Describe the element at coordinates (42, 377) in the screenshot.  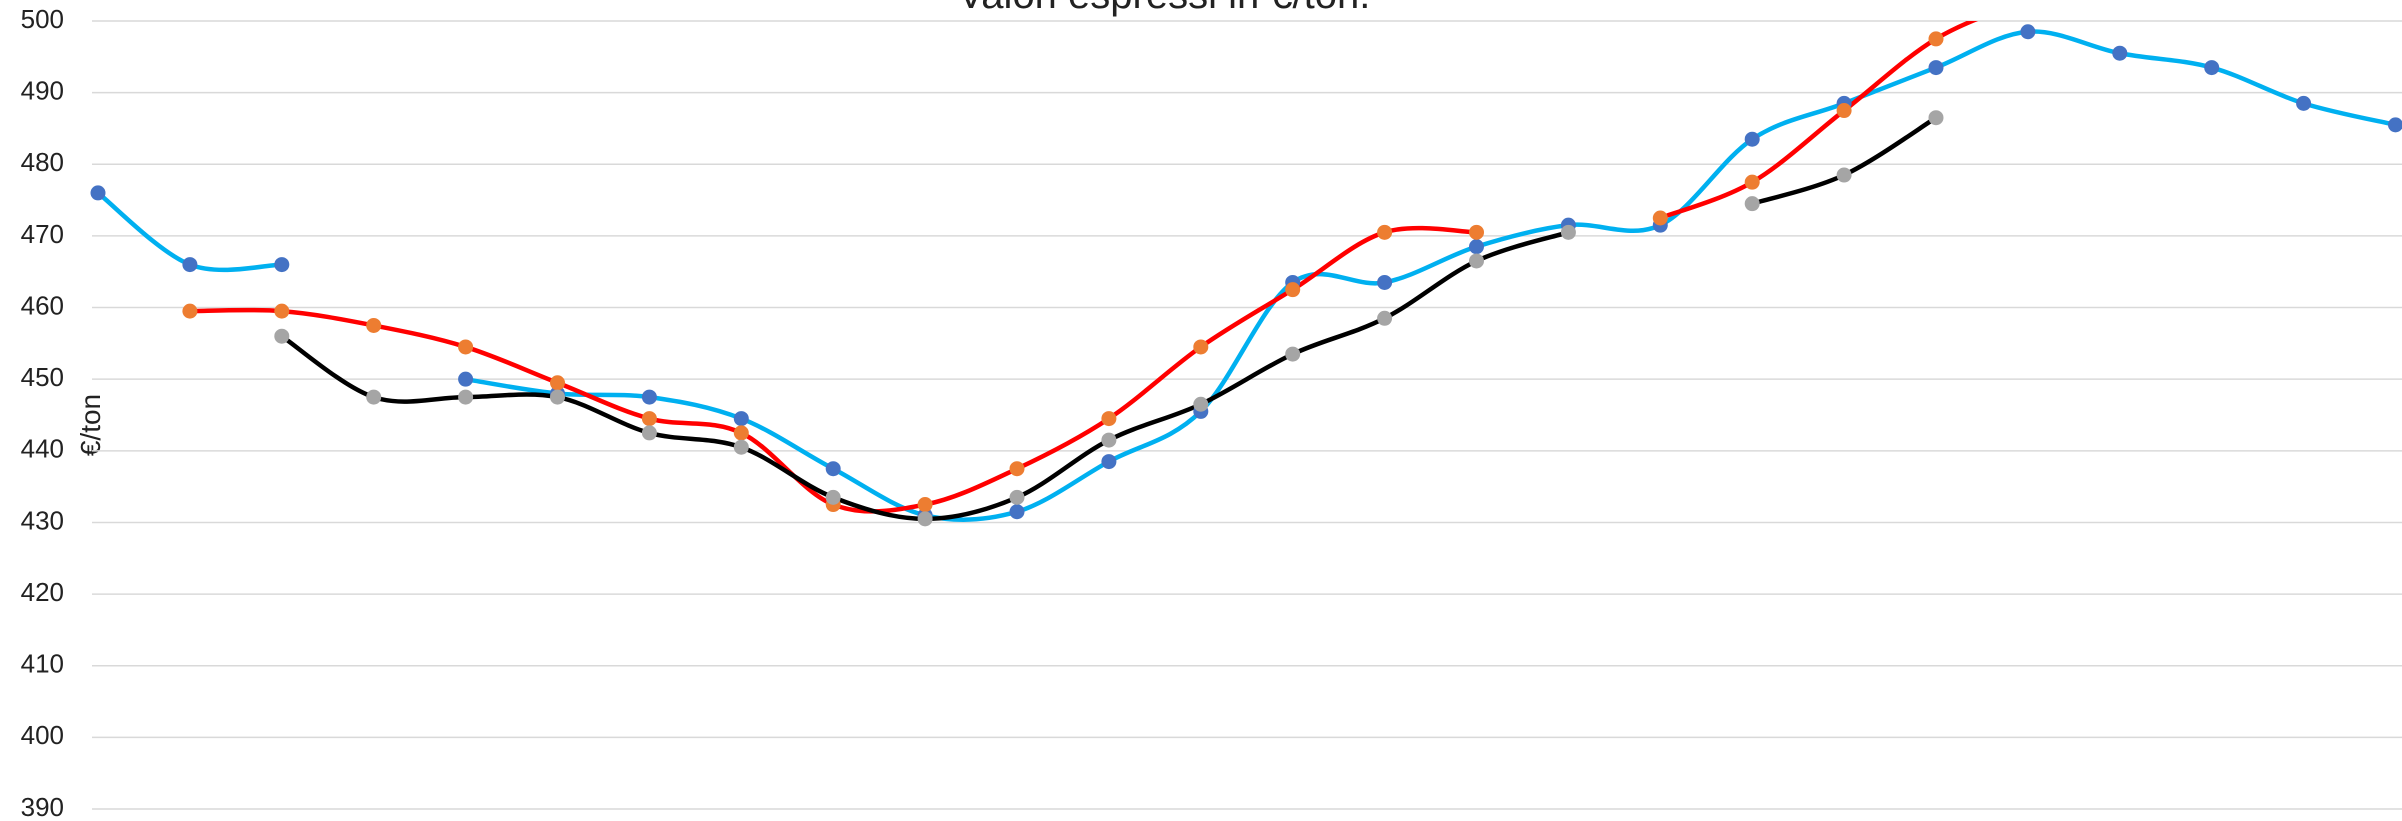
I see `y-tick-label: 450` at that location.